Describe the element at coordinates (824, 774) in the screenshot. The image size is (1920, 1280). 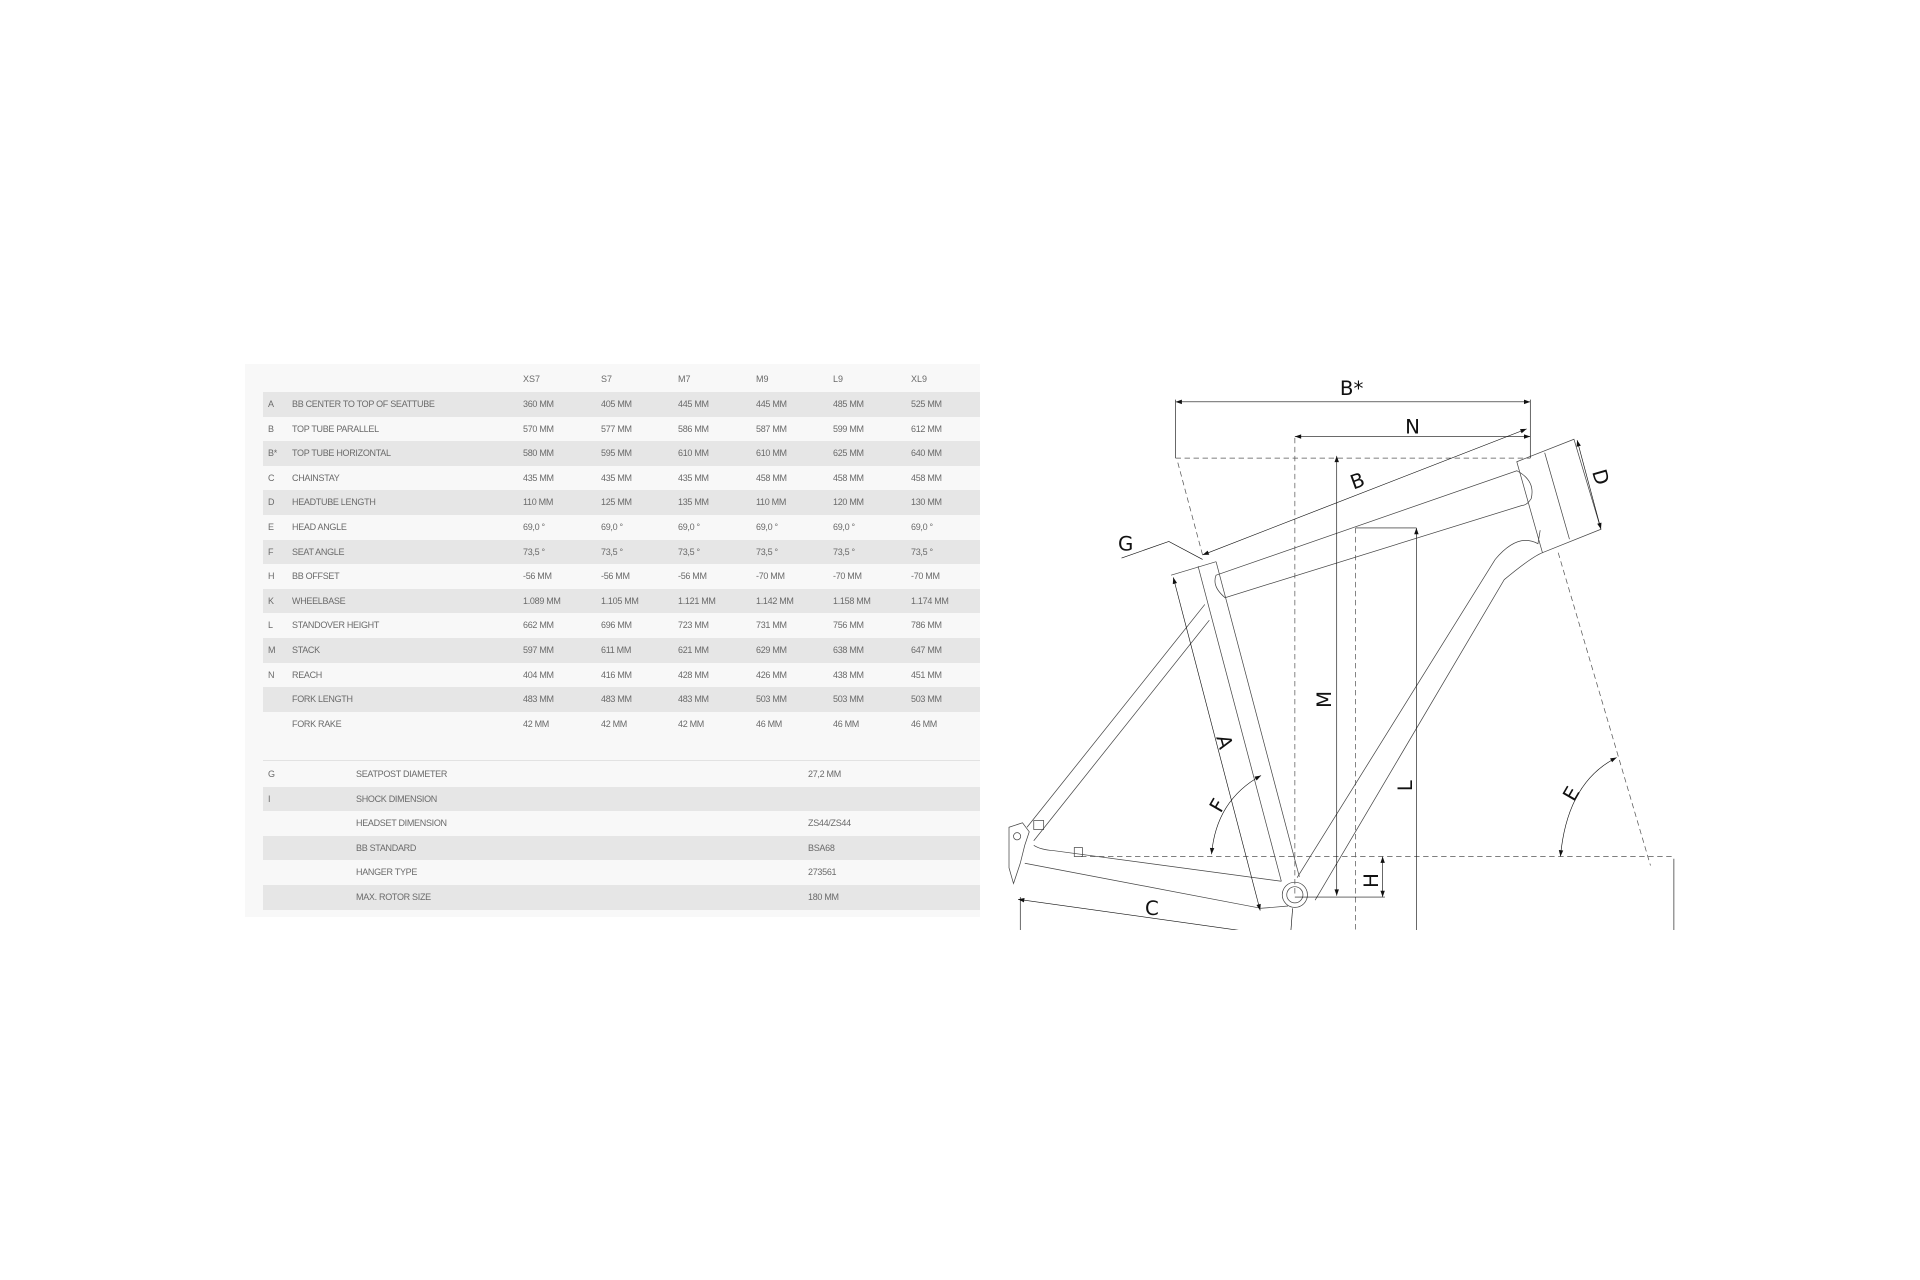
I see `spec-value: 27,2 MM` at that location.